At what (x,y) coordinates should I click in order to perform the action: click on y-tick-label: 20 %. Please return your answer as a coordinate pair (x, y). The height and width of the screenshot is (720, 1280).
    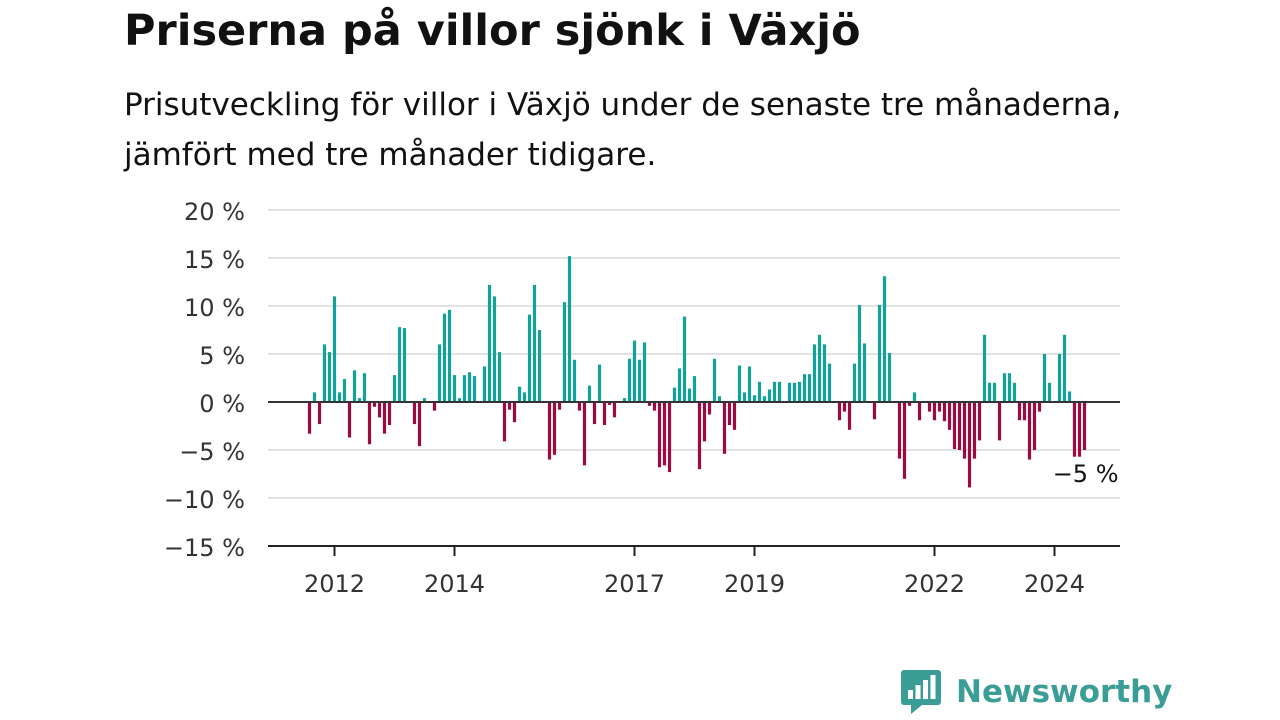
    Looking at the image, I should click on (214, 212).